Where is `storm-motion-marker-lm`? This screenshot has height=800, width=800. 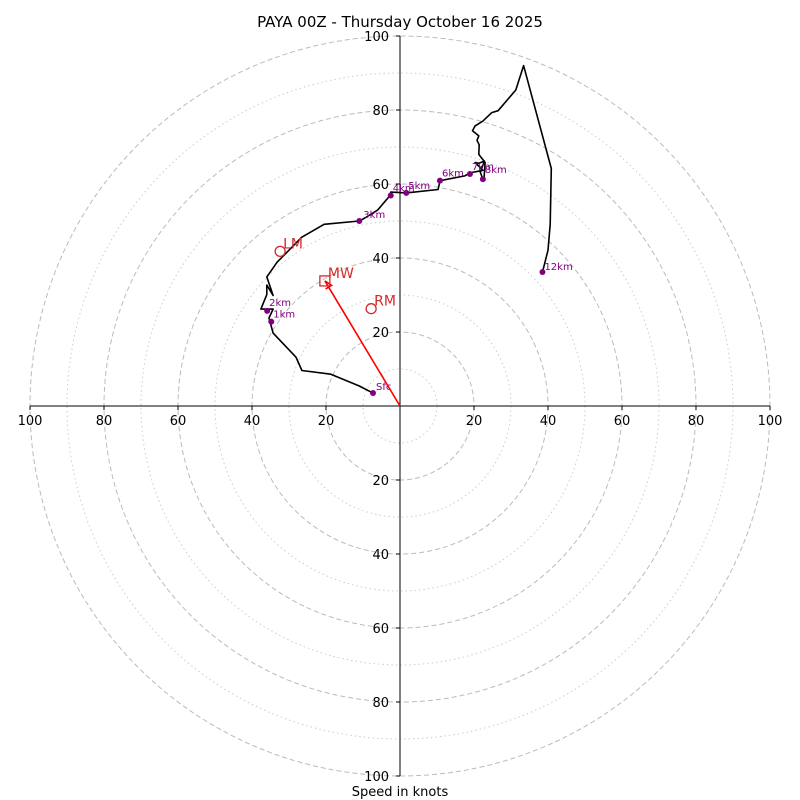
storm-motion-marker-lm is located at coordinates (280, 251).